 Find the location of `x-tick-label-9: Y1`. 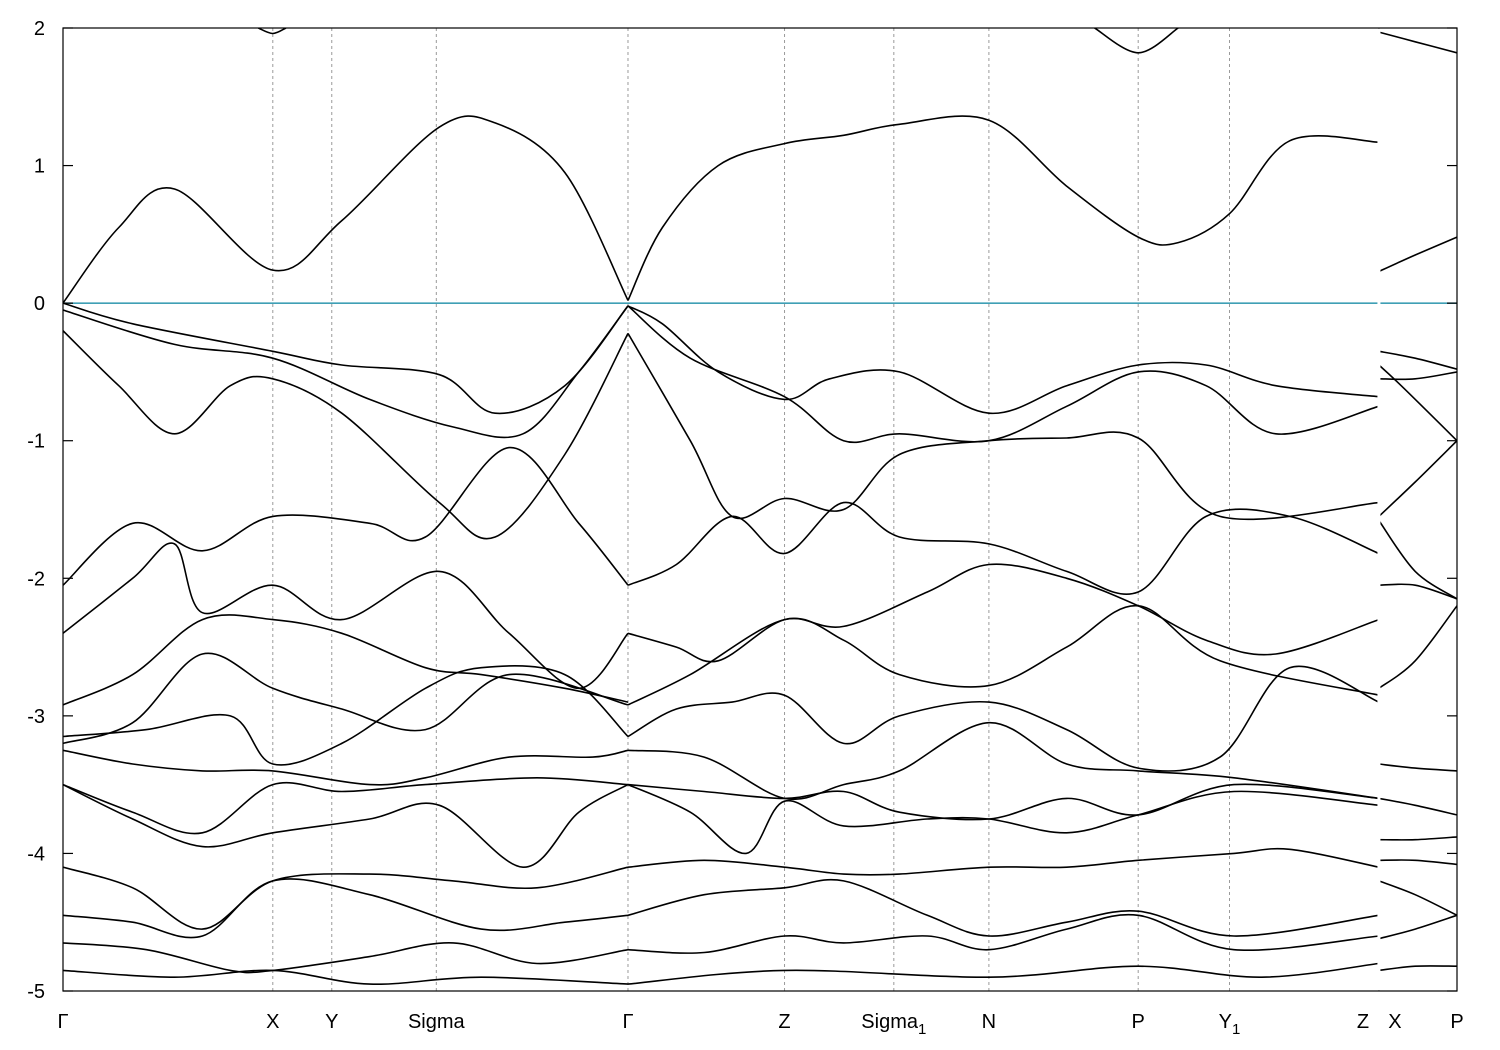

x-tick-label-9: Y1 is located at coordinates (1230, 1024).